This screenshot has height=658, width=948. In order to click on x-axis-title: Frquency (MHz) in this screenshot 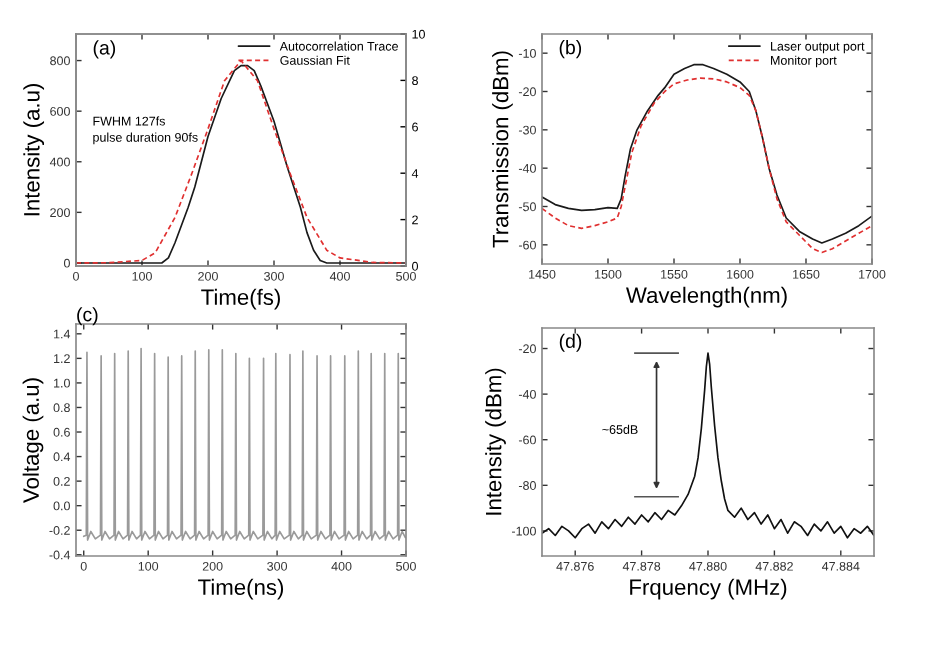, I will do `click(708, 589)`.